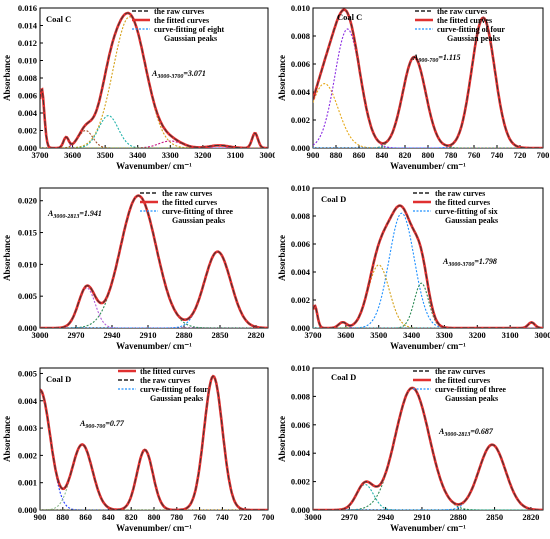 The image size is (550, 539). What do you see at coordinates (108, 517) in the screenshot?
I see `x-tick-label: 840` at bounding box center [108, 517].